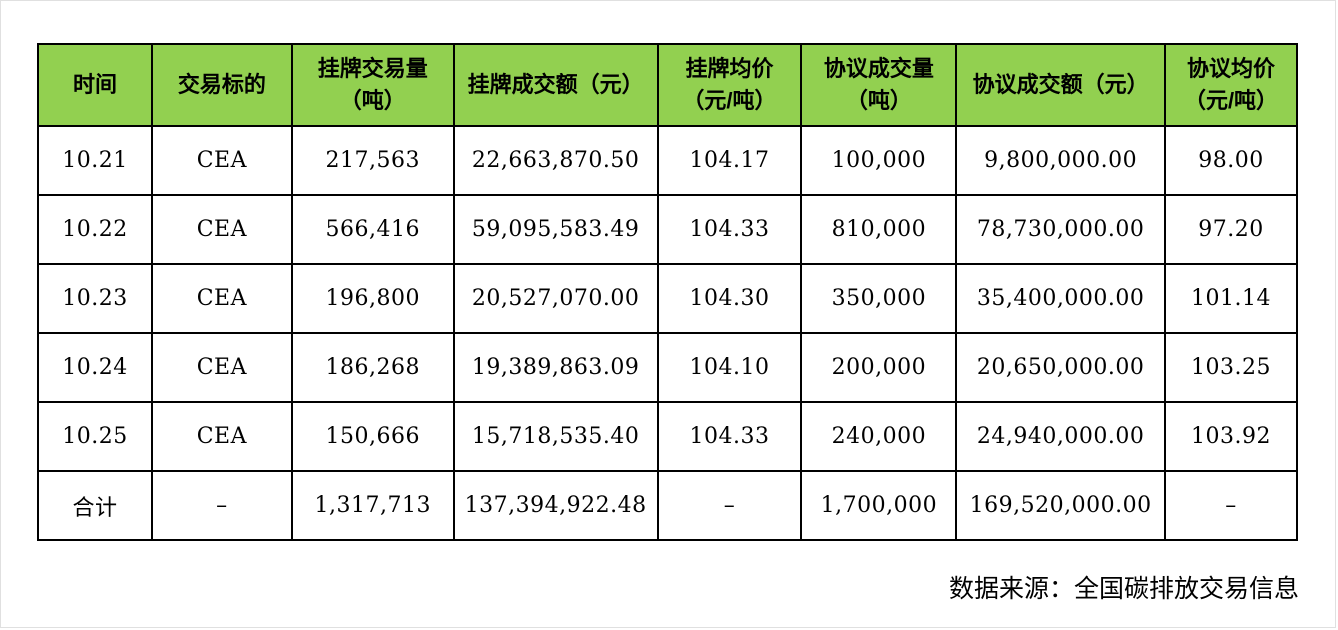 The image size is (1338, 630). I want to click on cell-agreement-volume: 1,700,000, so click(879, 505).